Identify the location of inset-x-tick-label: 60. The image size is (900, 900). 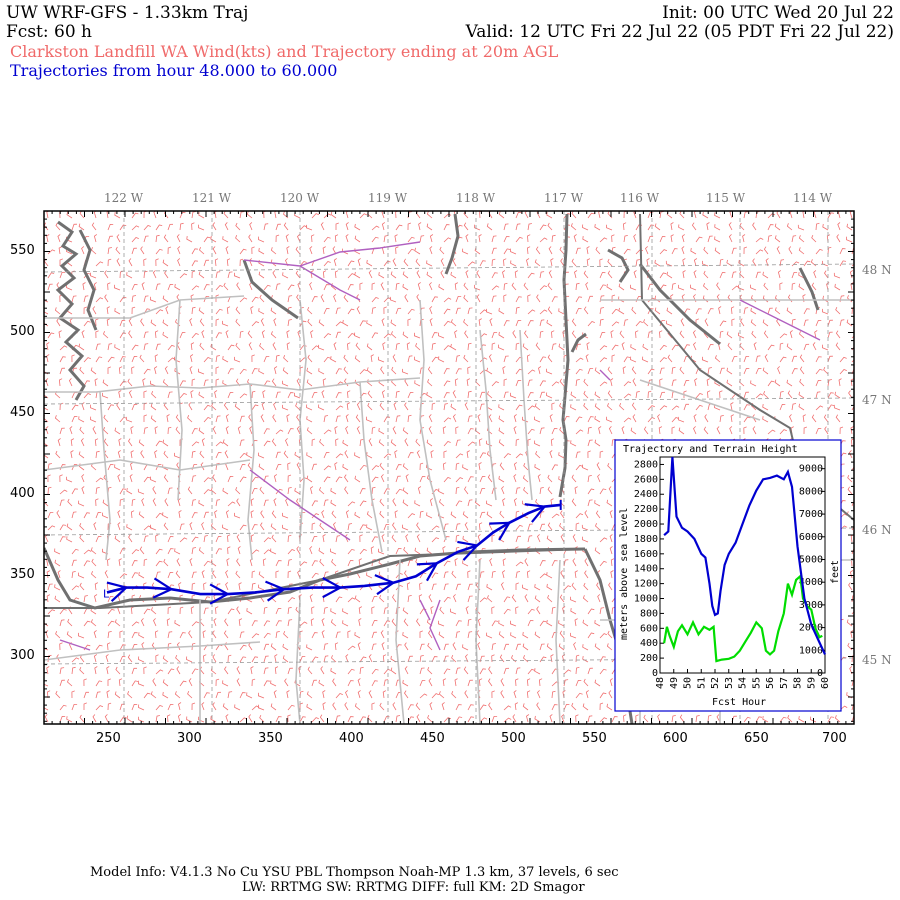
(825, 683).